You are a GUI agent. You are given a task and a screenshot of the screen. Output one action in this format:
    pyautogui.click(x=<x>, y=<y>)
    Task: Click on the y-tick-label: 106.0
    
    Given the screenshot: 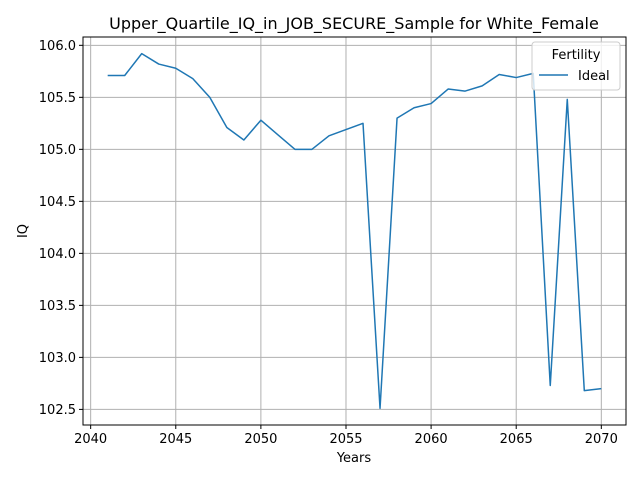 What is the action you would take?
    pyautogui.click(x=57, y=46)
    